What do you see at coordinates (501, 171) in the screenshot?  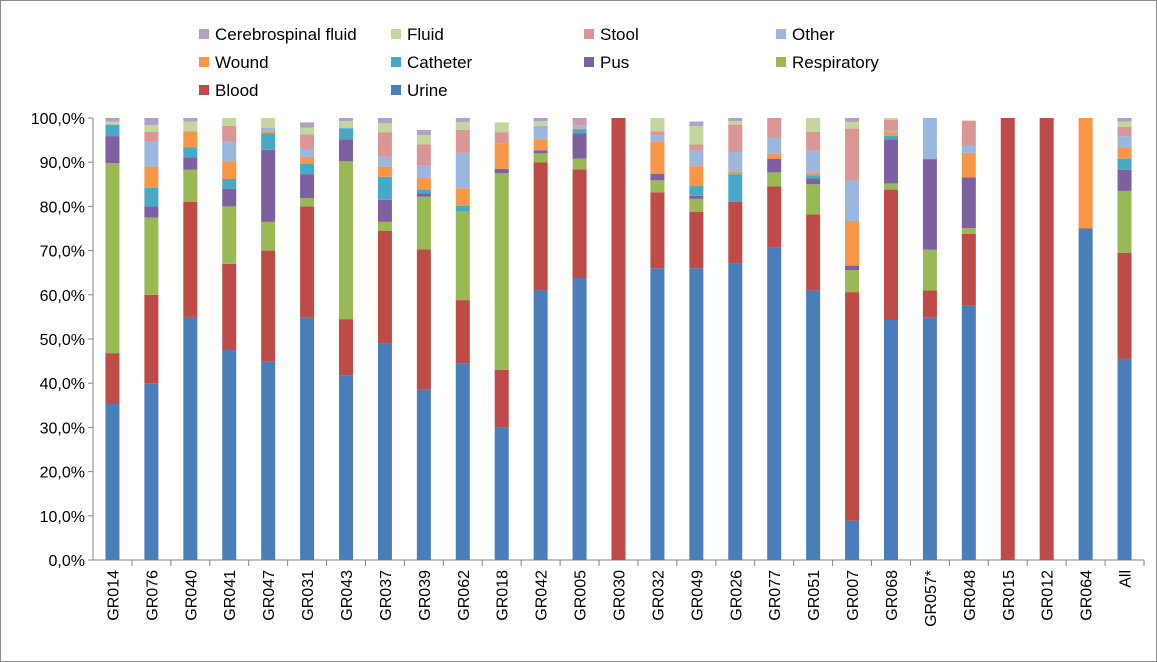 I see `bar-segment-gr018-pus` at bounding box center [501, 171].